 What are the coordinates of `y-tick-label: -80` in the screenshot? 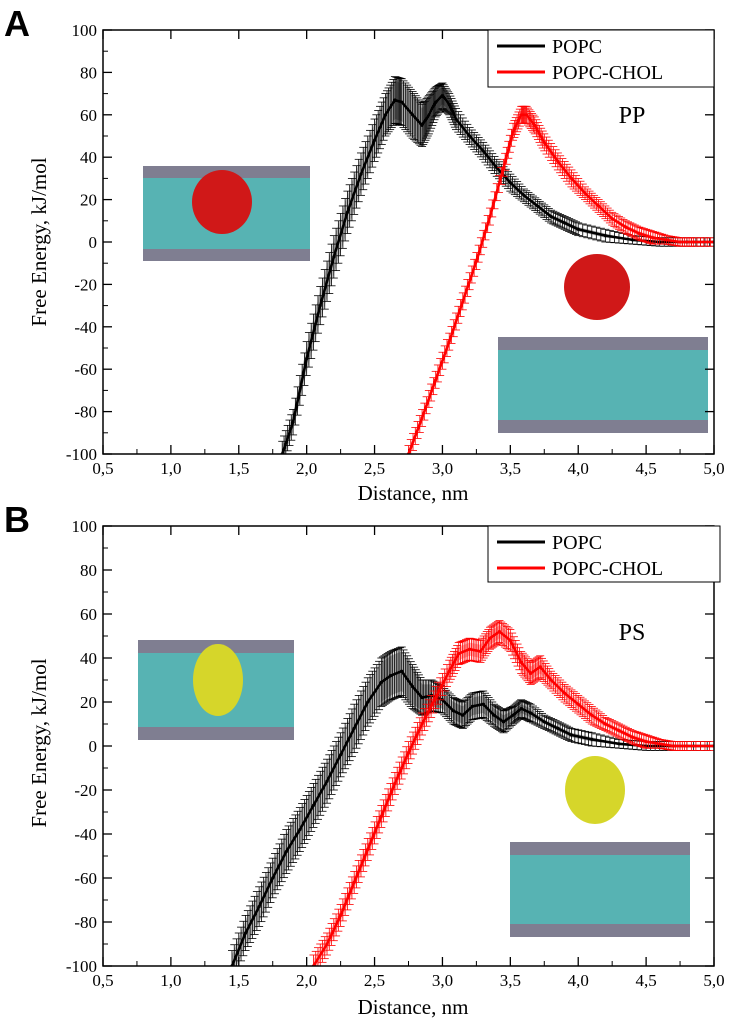 It's located at (85, 922).